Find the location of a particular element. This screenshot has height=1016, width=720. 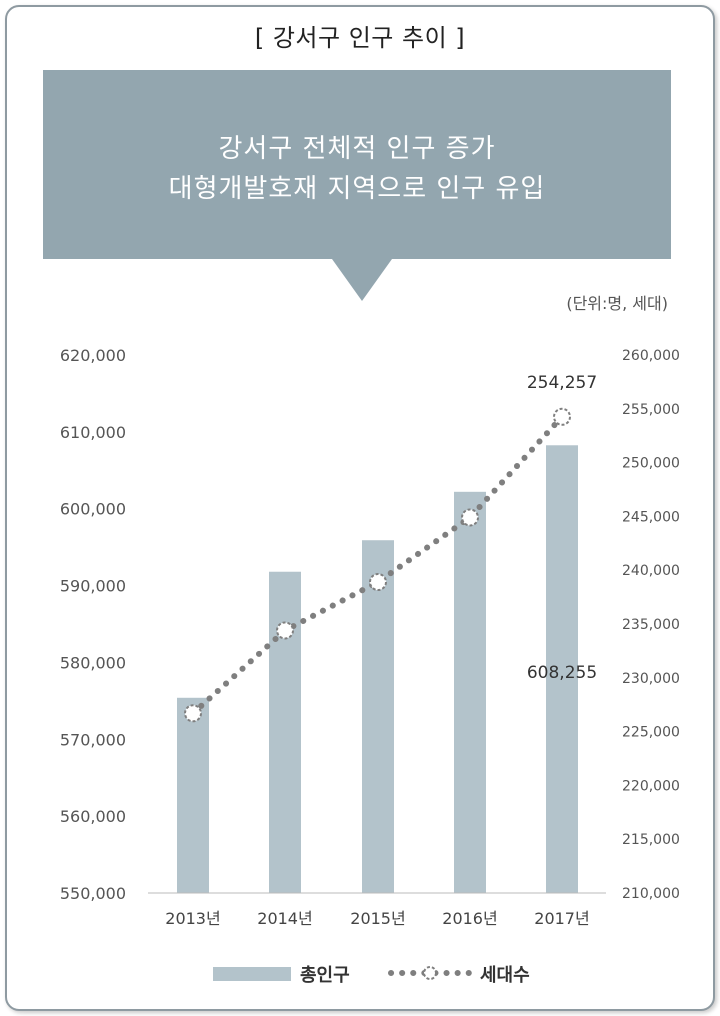

annotation-households-2017: 254,257 is located at coordinates (562, 383).